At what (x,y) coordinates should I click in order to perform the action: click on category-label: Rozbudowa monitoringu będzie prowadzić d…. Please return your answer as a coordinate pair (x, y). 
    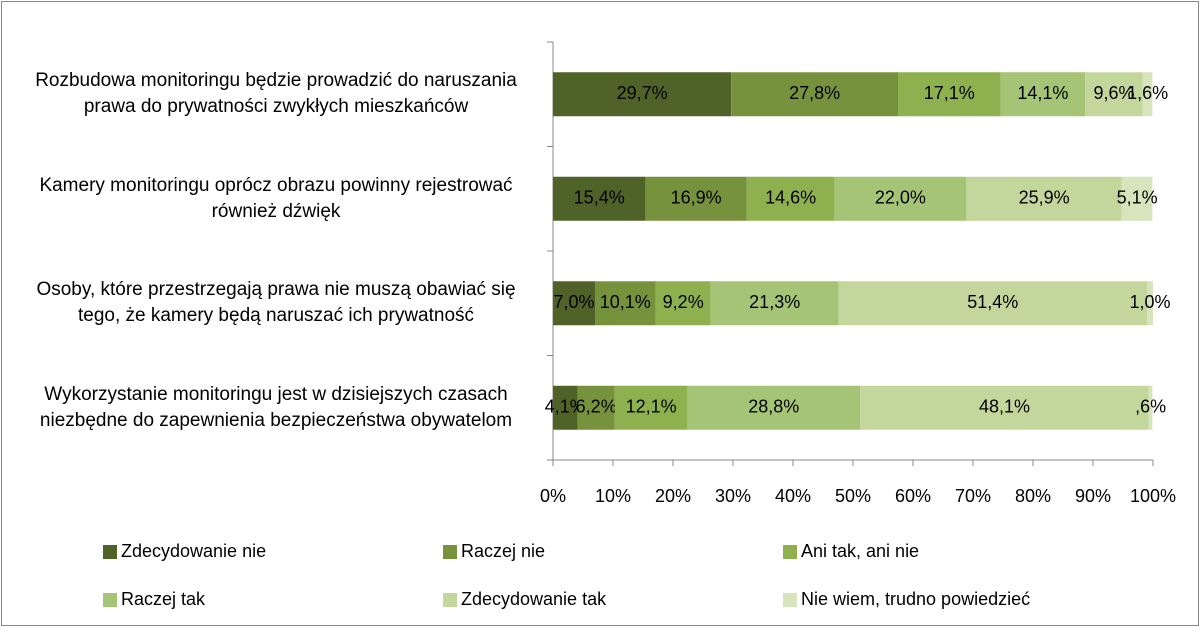
    Looking at the image, I should click on (276, 94).